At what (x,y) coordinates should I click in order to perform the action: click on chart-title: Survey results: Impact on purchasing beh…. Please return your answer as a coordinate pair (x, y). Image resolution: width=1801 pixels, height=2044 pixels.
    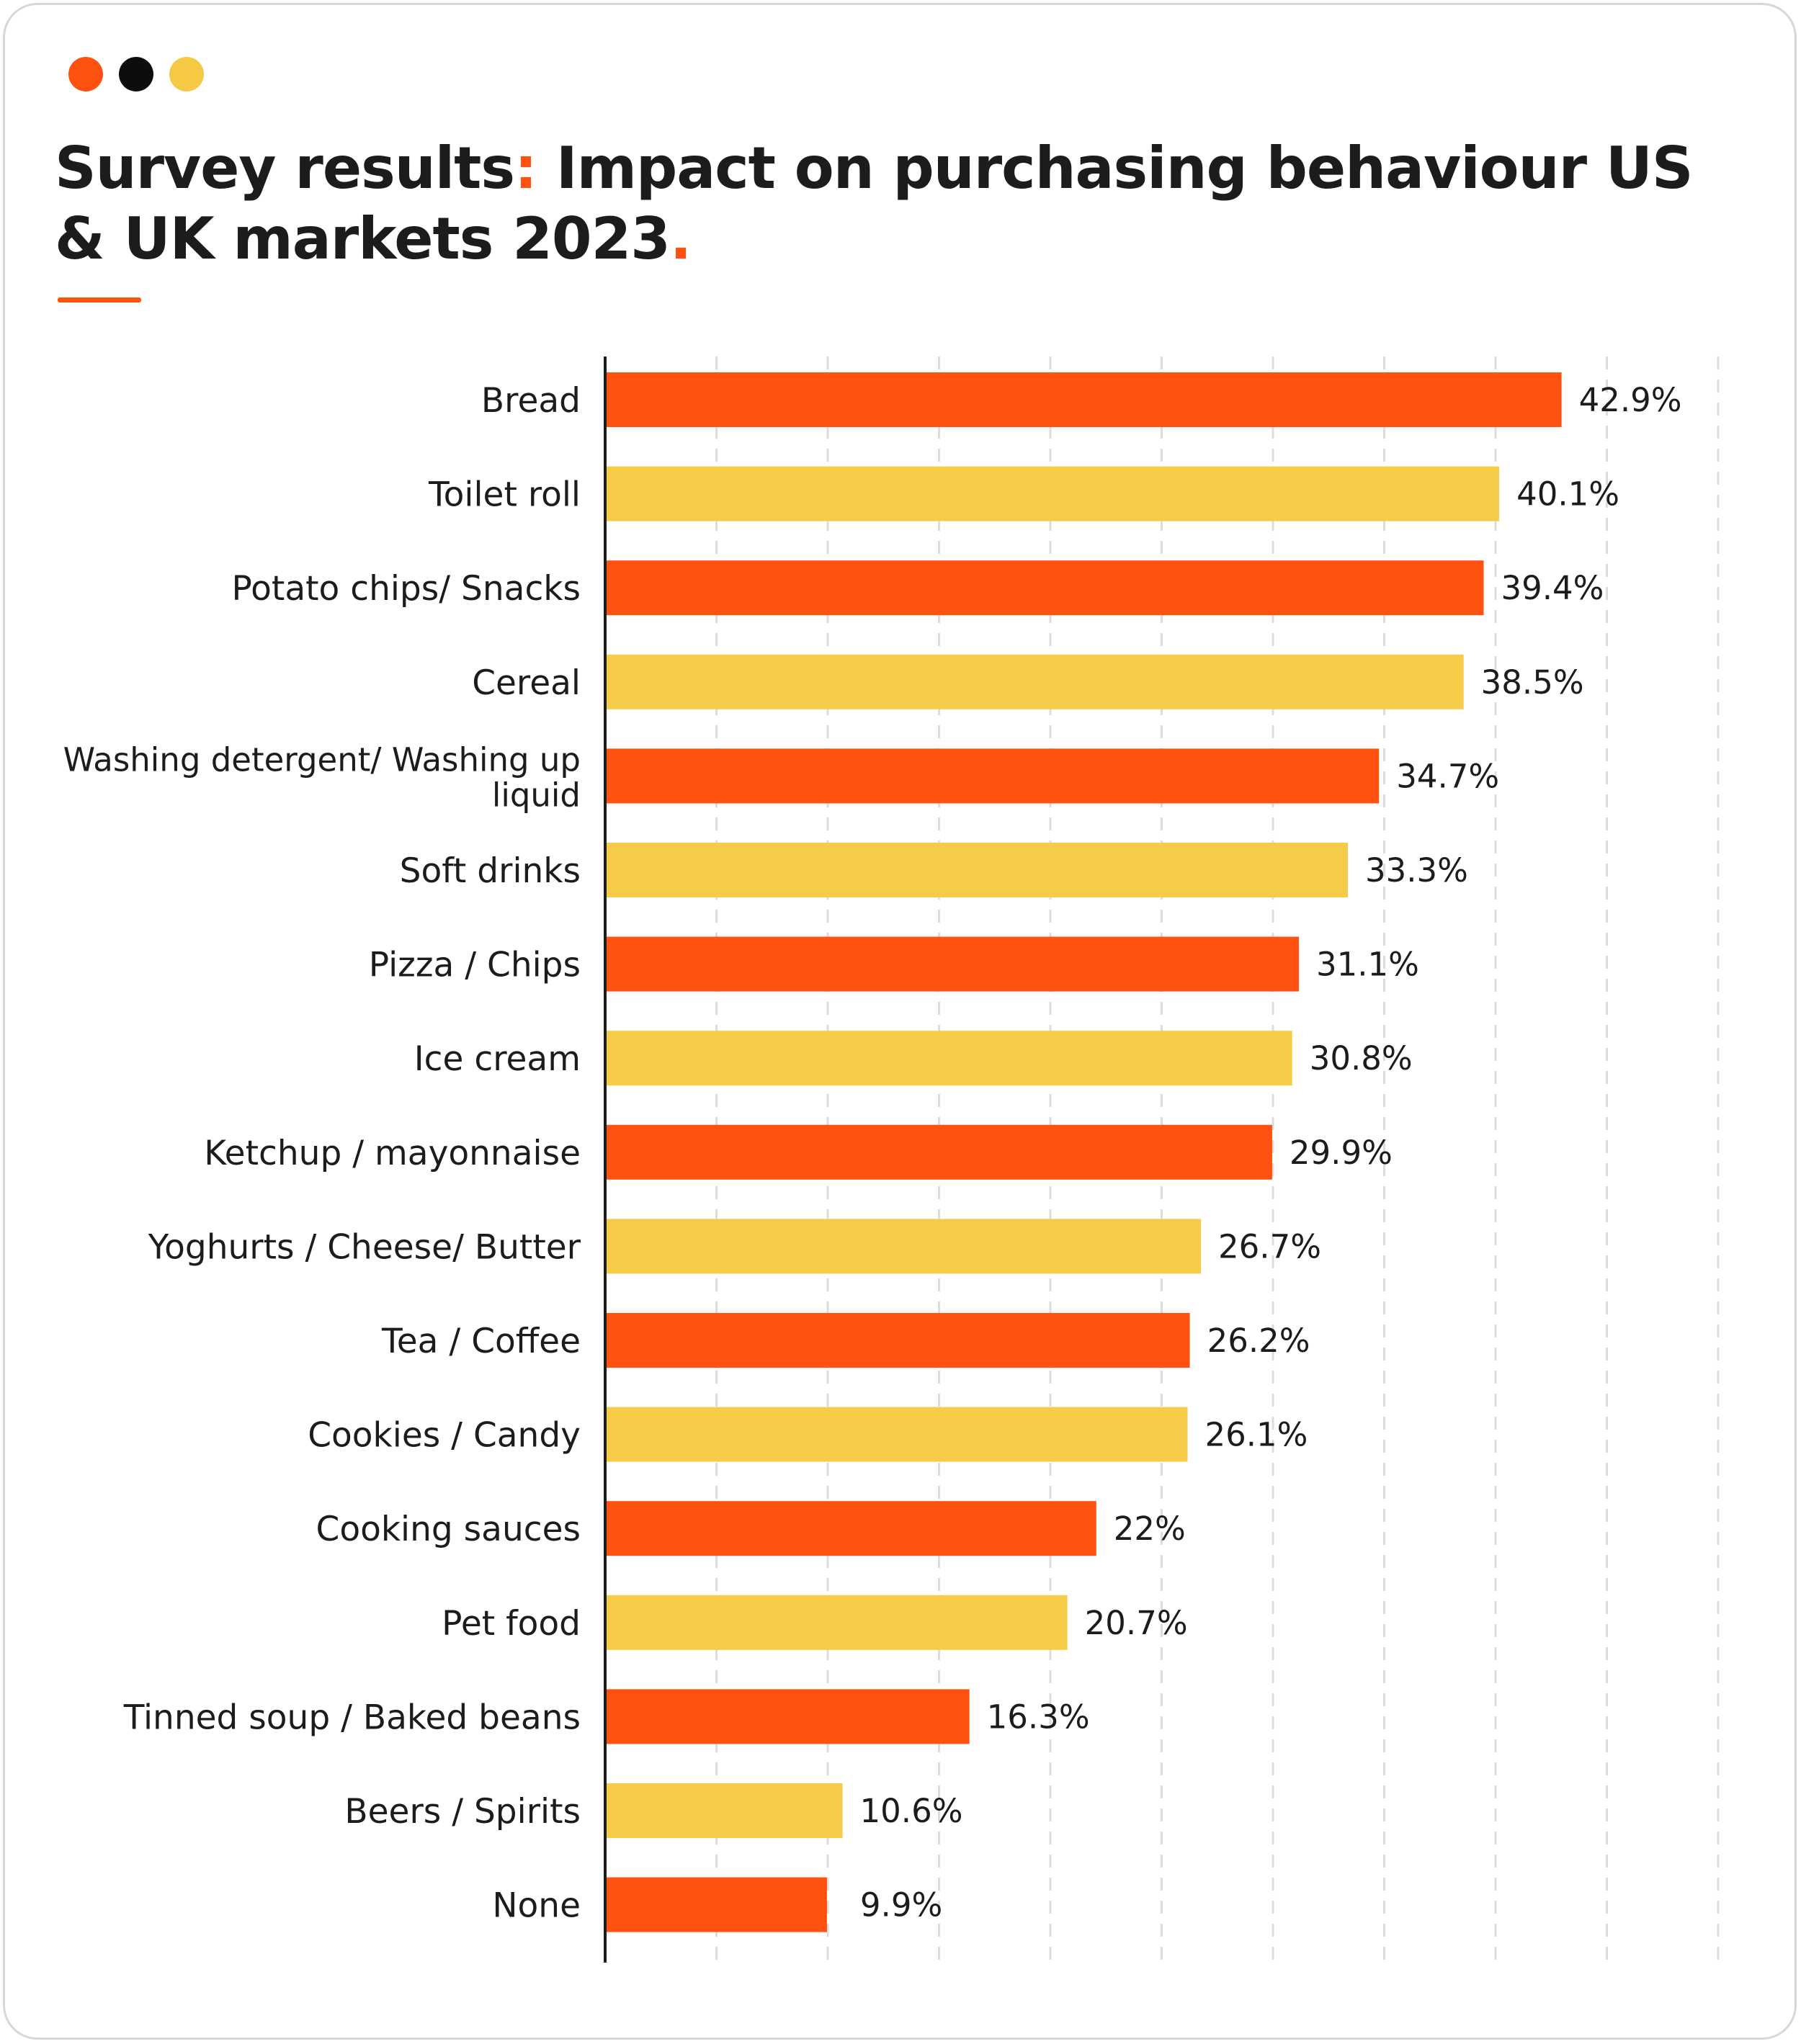
    Looking at the image, I should click on (884, 203).